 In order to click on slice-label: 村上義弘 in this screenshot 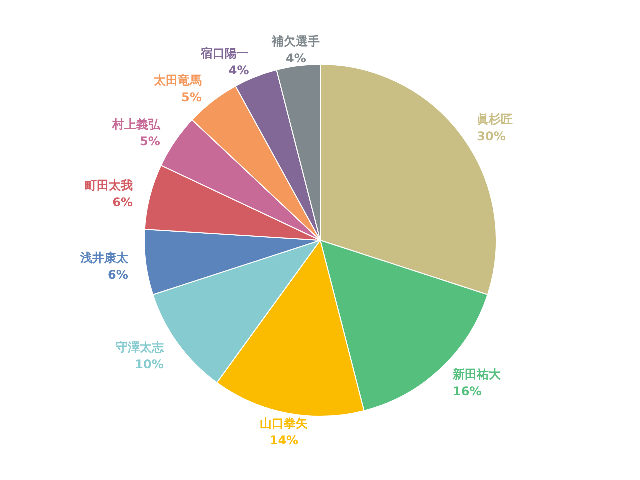, I will do `click(136, 125)`.